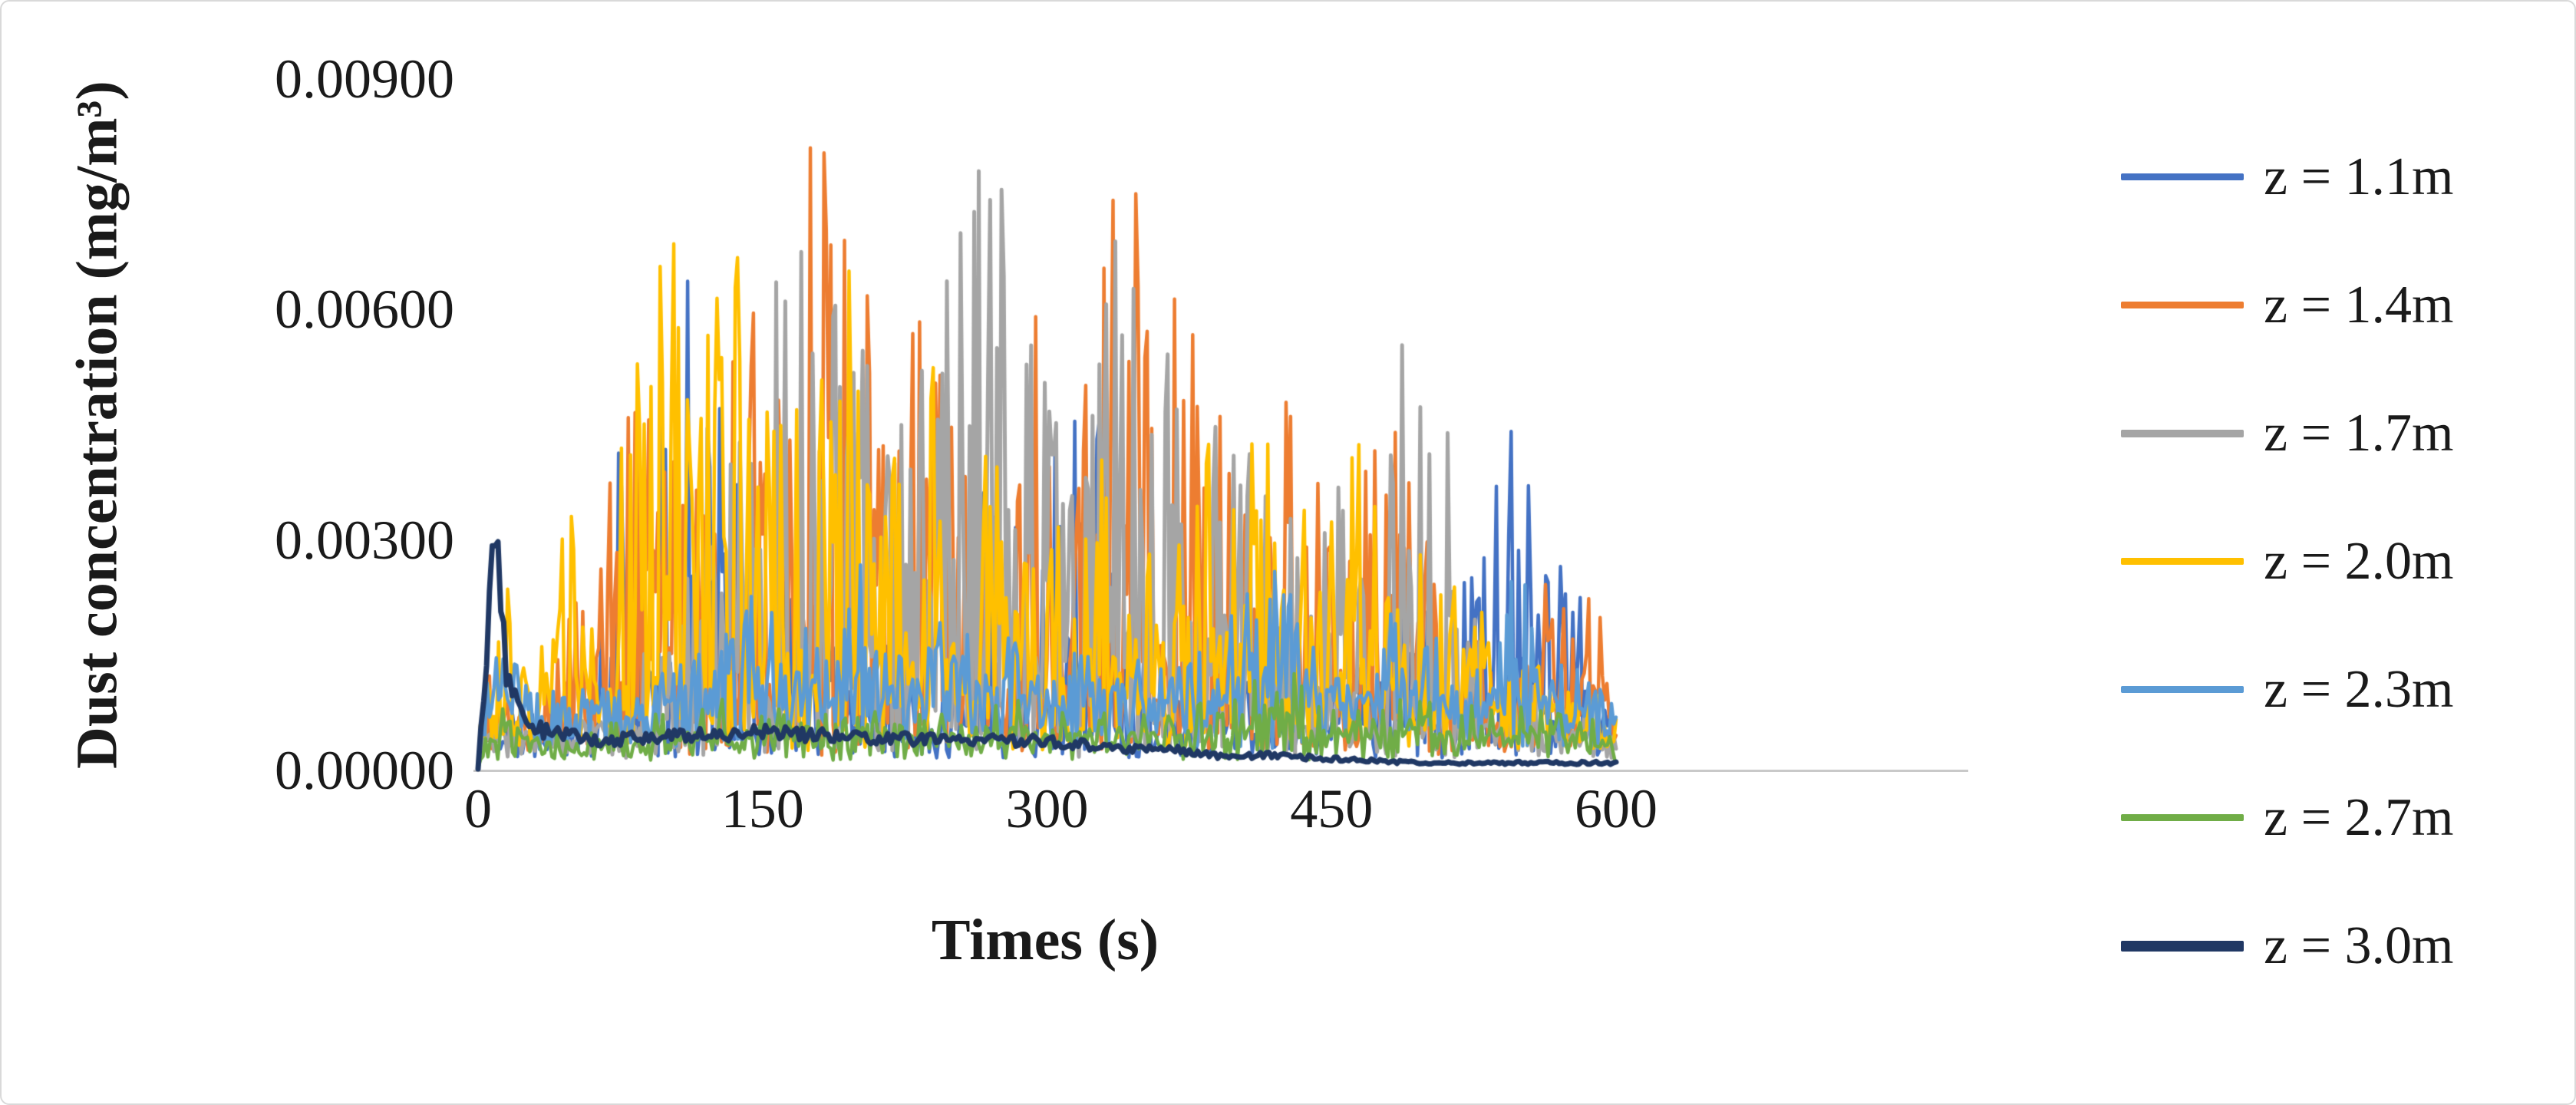  Describe the element at coordinates (364, 540) in the screenshot. I see `y-tick-label: 0.00300` at that location.